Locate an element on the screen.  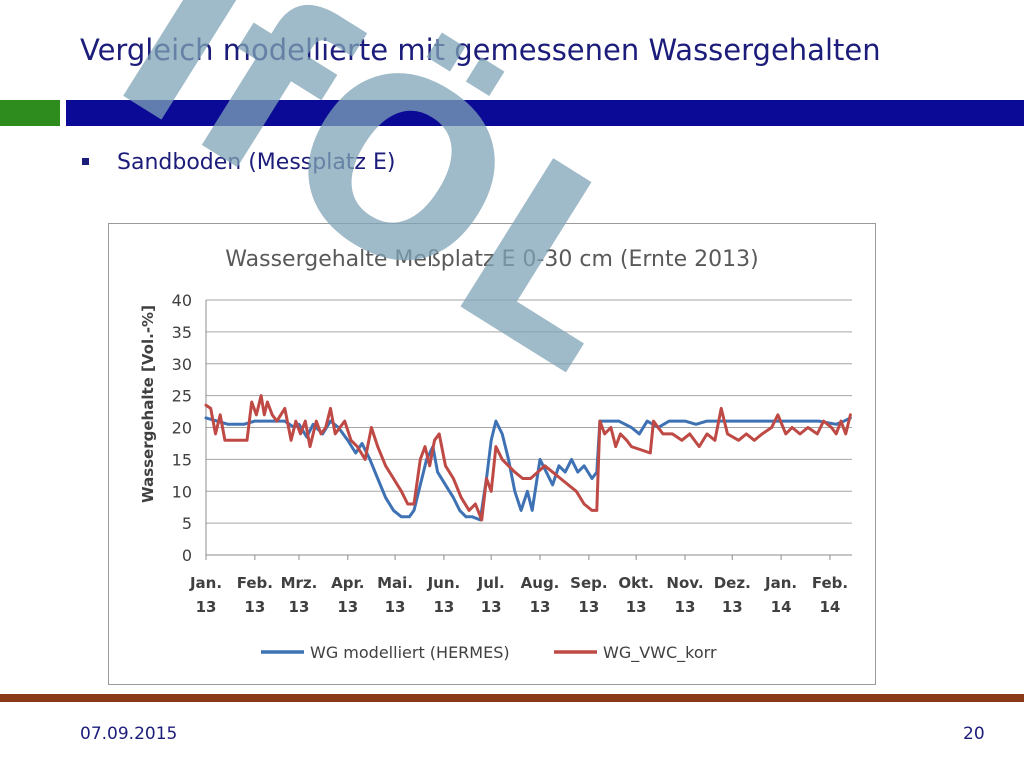
y-tick-label: 20 is located at coordinates (182, 428).